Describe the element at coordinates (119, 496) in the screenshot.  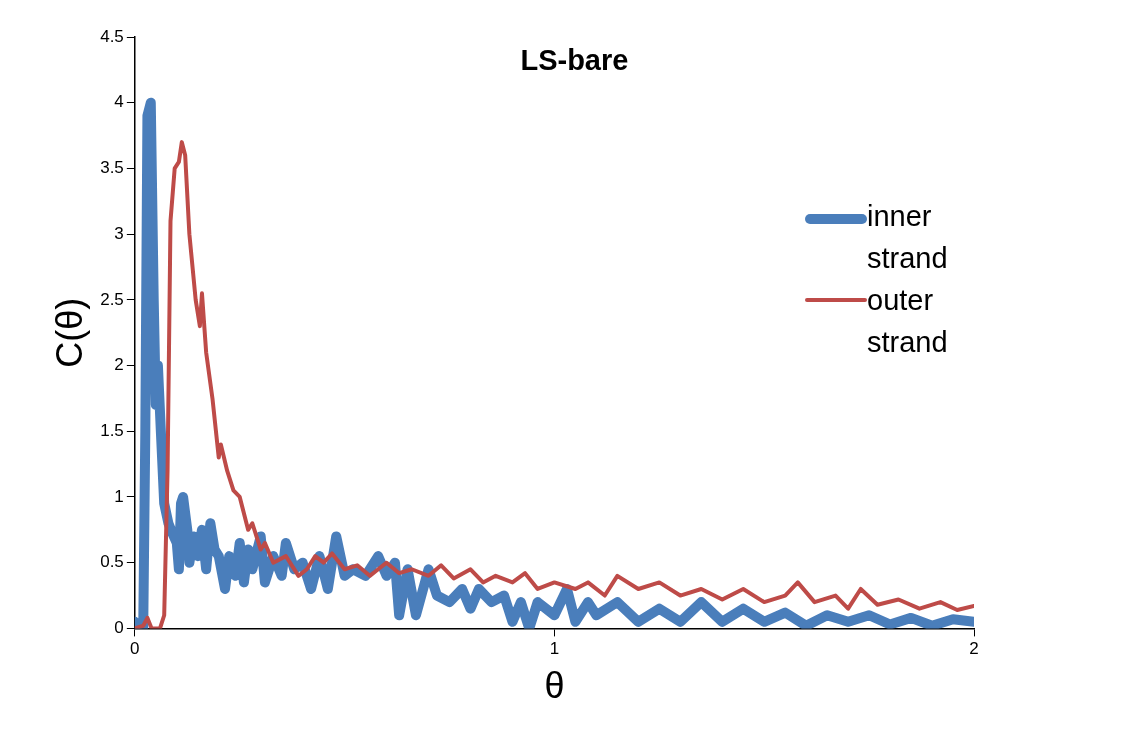
I see `y-tick-label: 1` at that location.